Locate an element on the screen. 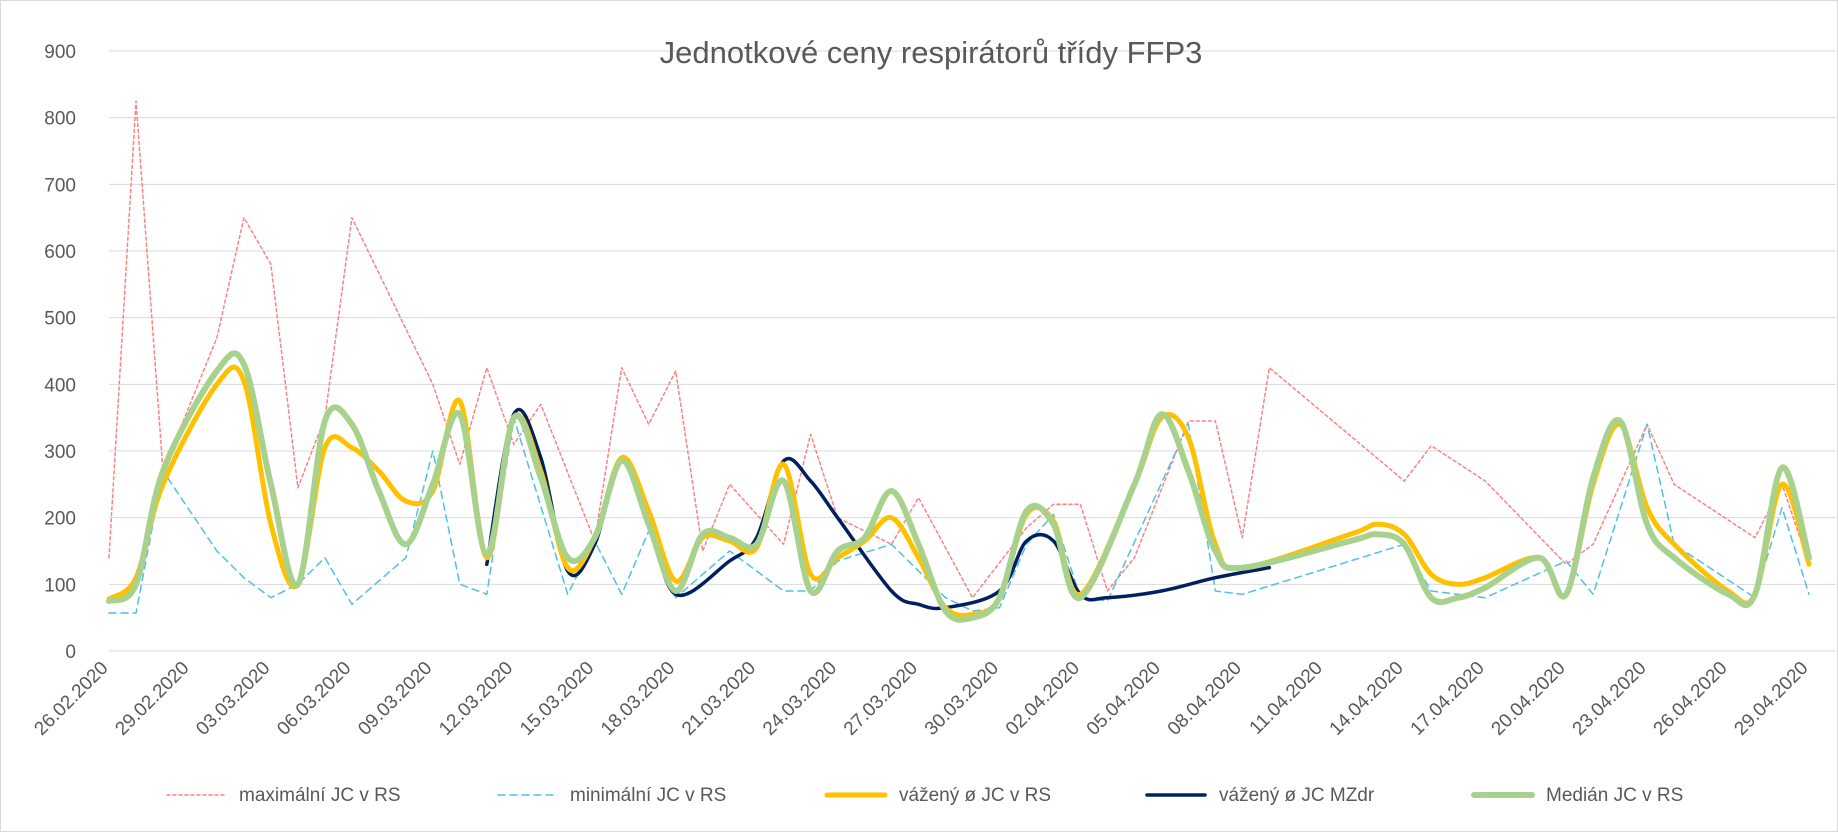  x-tick-label: 29.04.2020 is located at coordinates (1771, 699).